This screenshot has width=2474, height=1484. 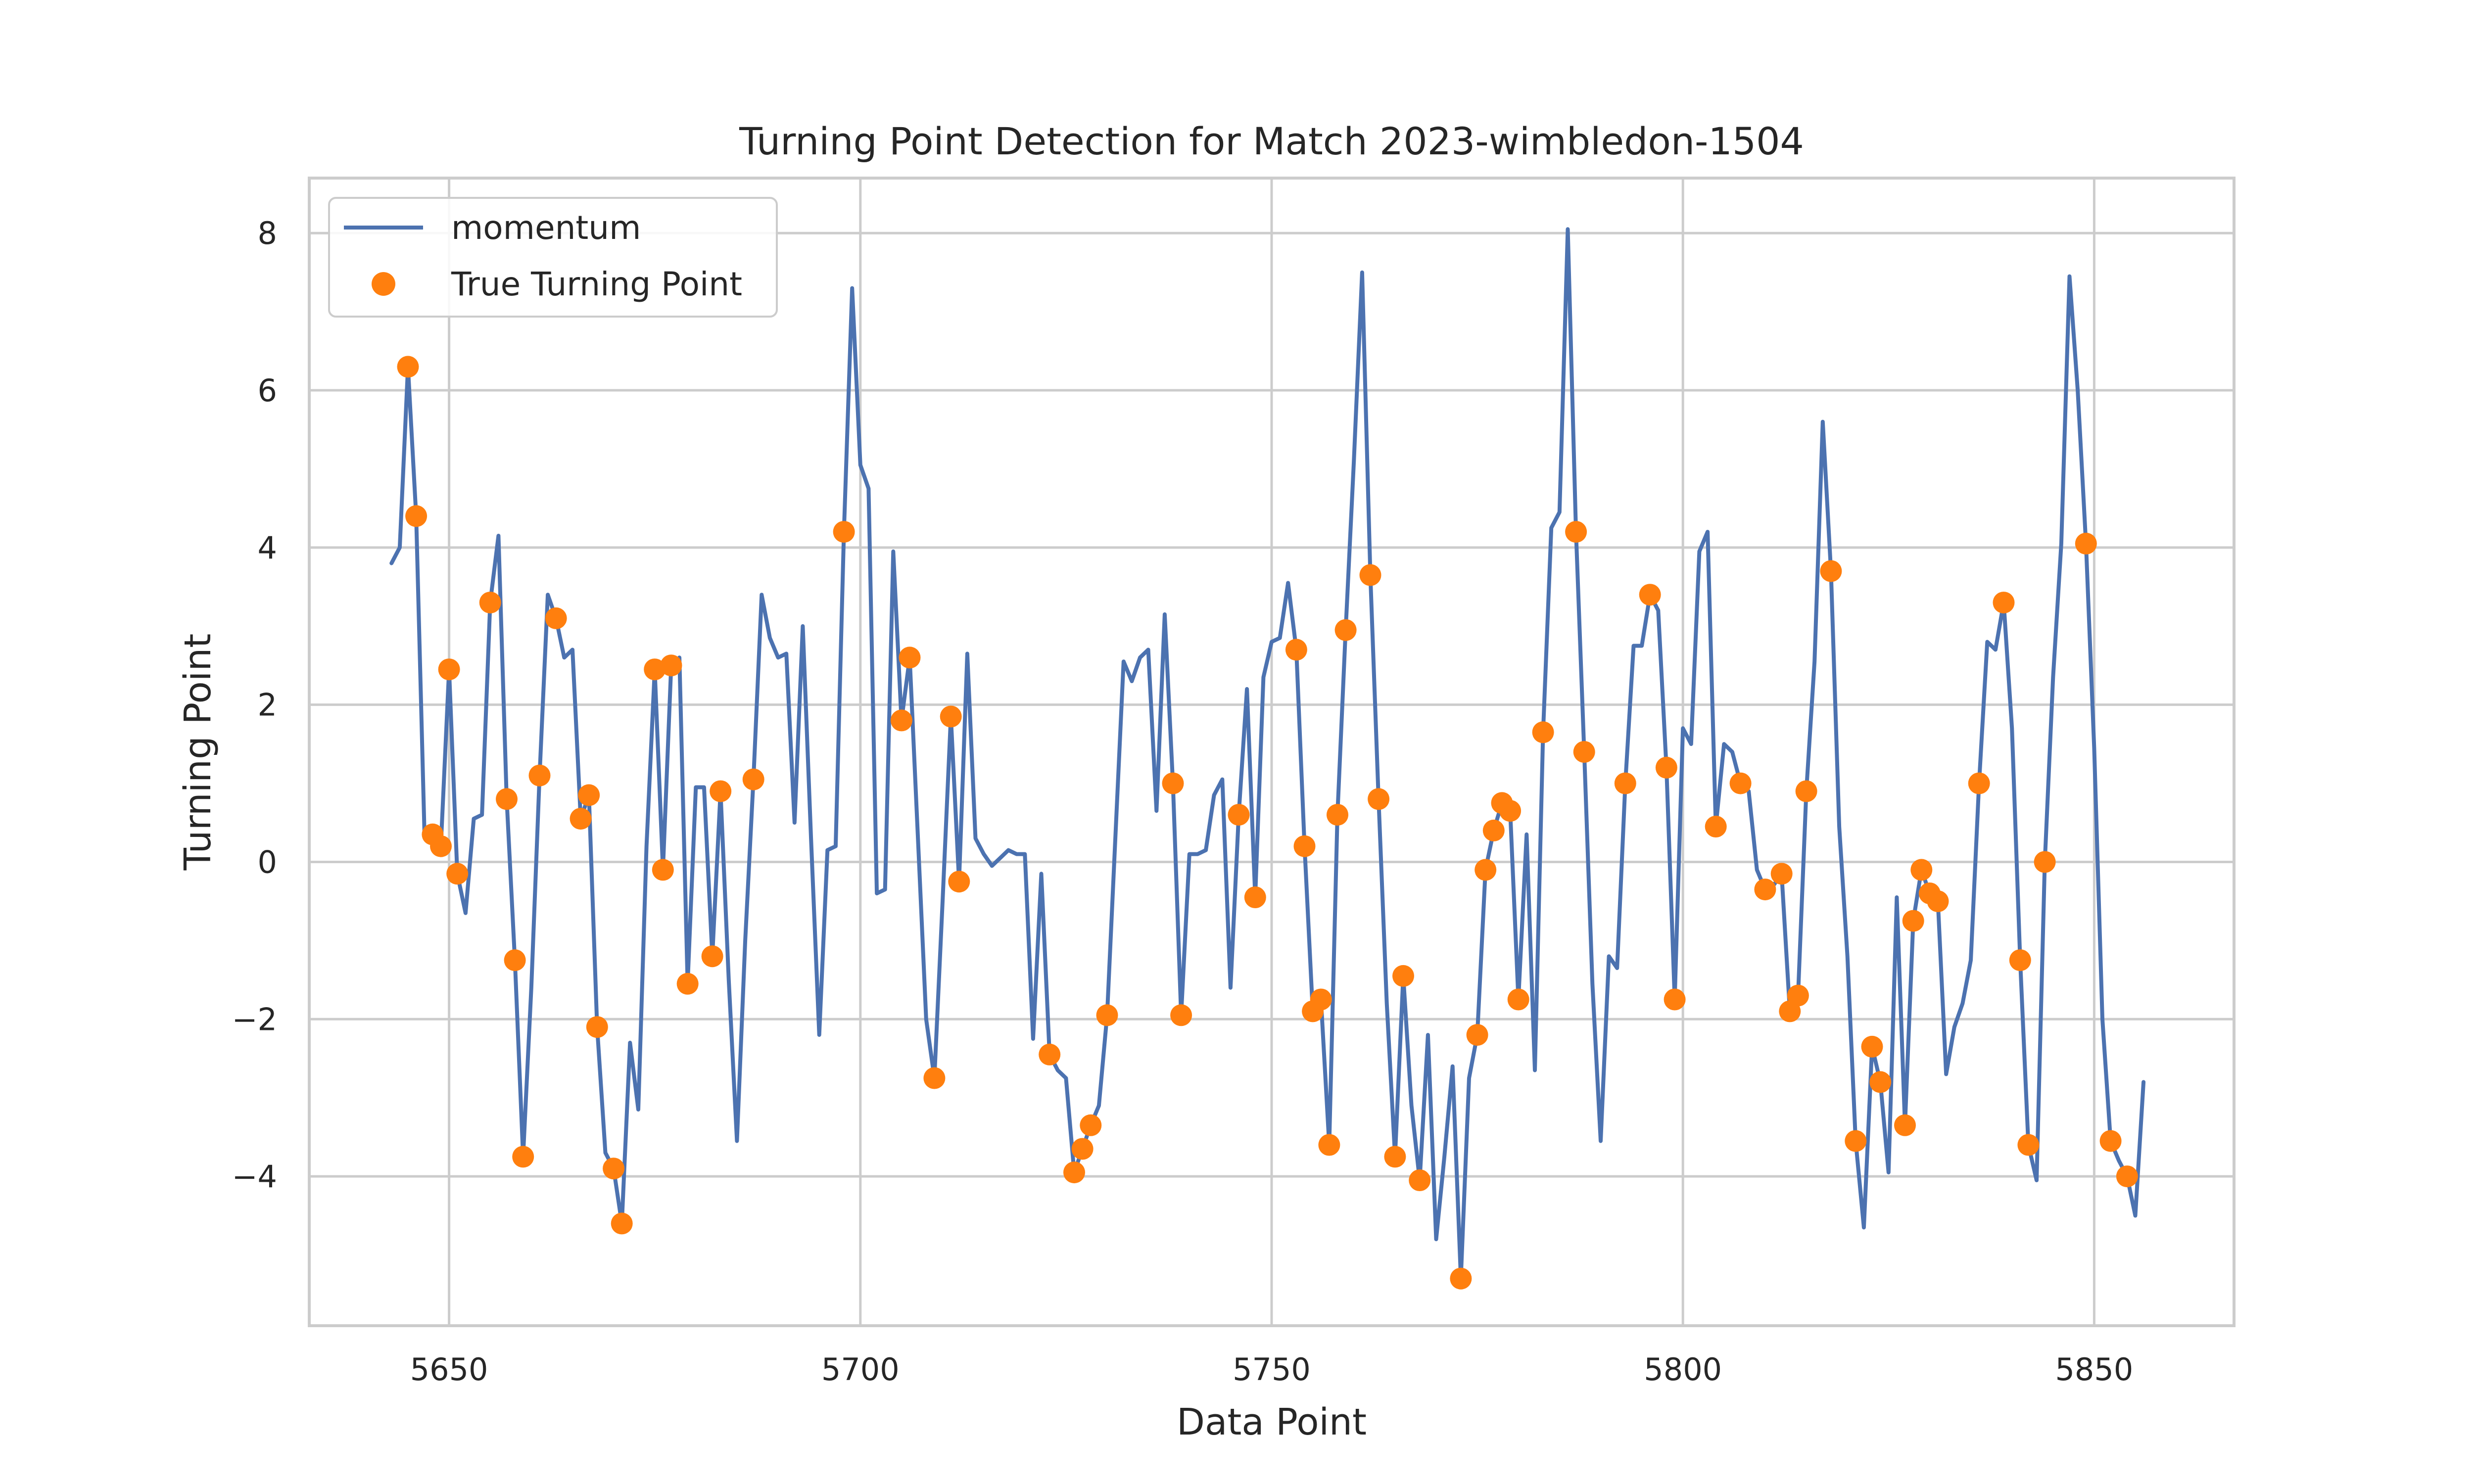 What do you see at coordinates (198, 752) in the screenshot?
I see `y-axis-title: Turning Point` at bounding box center [198, 752].